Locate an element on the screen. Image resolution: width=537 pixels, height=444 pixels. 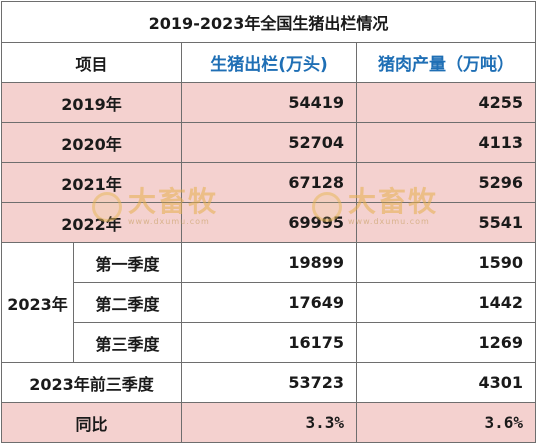
pork-value: 4301 is located at coordinates (446, 382).